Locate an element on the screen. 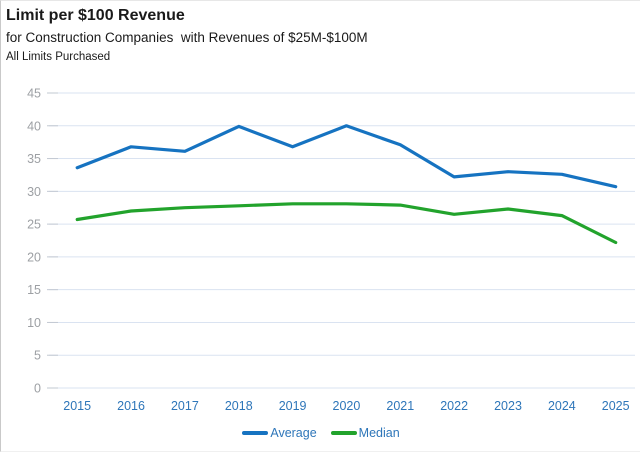 The image size is (640, 452). series-line-average is located at coordinates (346, 156).